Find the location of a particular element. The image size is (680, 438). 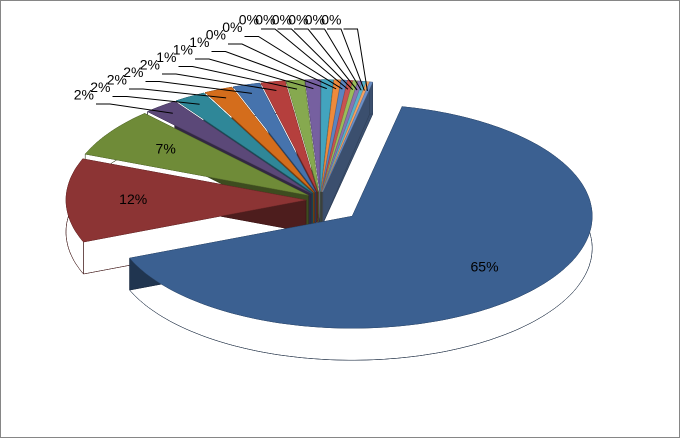

data-label: 65% is located at coordinates (485, 267).